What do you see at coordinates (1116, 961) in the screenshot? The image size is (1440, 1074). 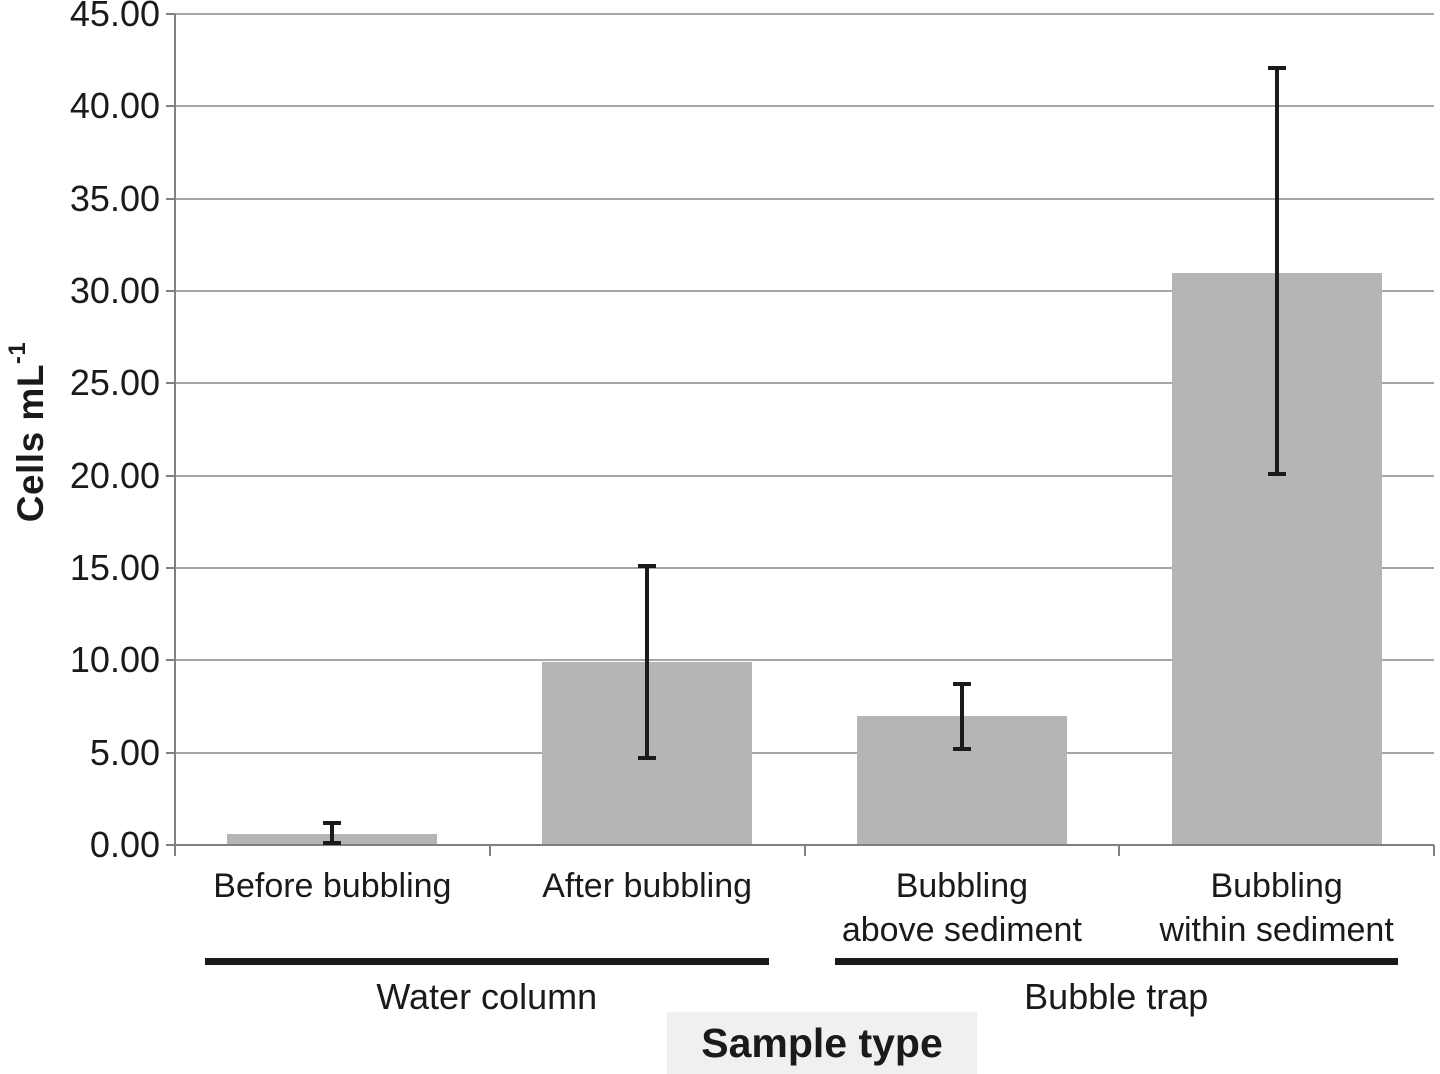 I see `group-line-bubble-trap` at bounding box center [1116, 961].